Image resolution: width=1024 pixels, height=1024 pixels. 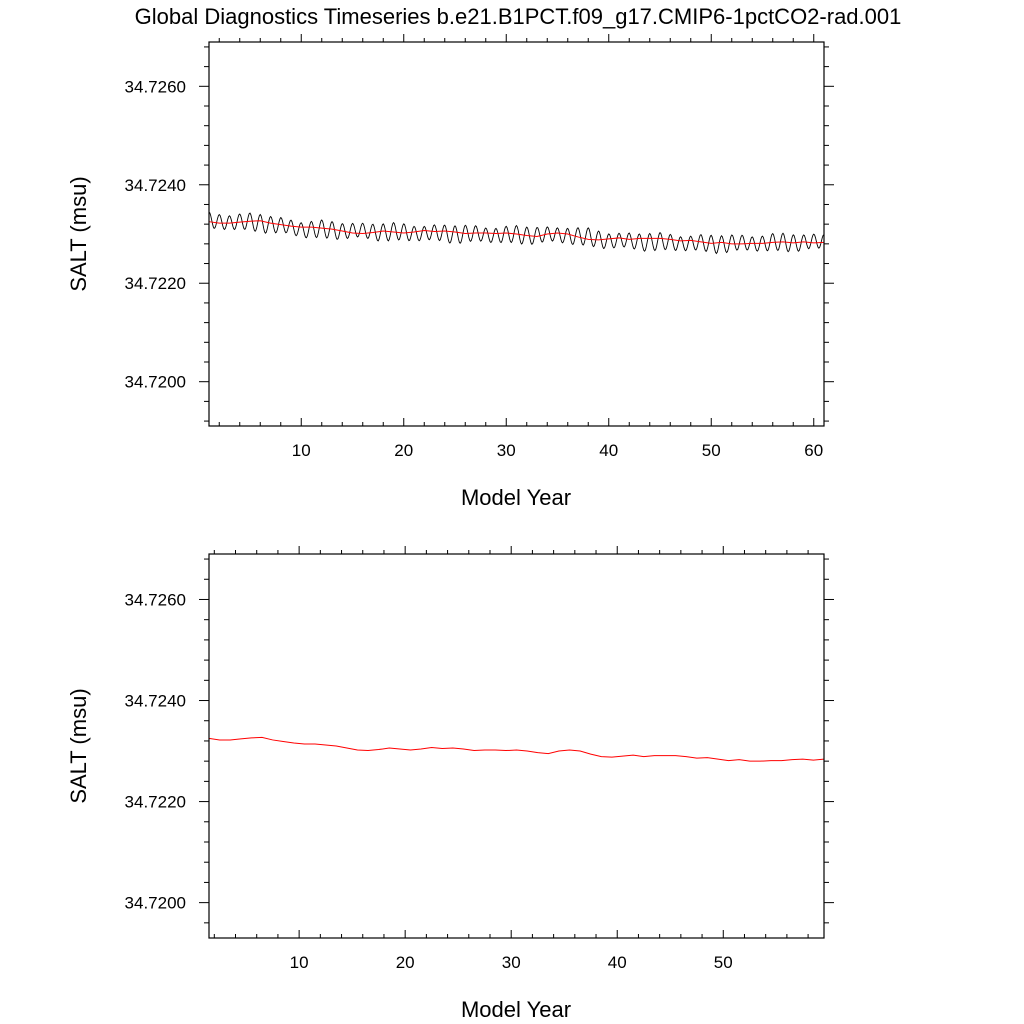 What do you see at coordinates (155, 86) in the screenshot?
I see `top-y-tick-label: 34.7260` at bounding box center [155, 86].